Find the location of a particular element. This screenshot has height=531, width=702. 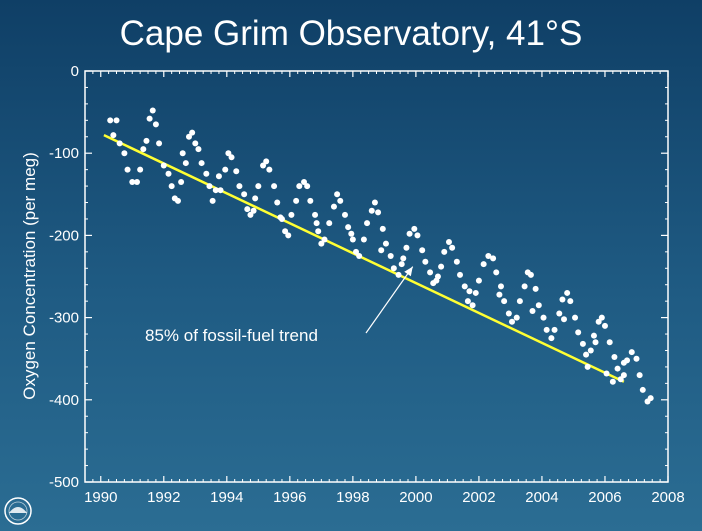

y-tick-label: -100 is located at coordinates (64, 153).